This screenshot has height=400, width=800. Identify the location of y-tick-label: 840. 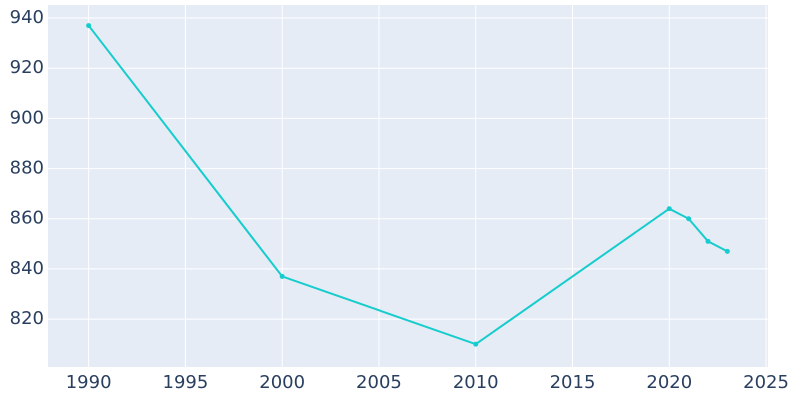
(27, 268).